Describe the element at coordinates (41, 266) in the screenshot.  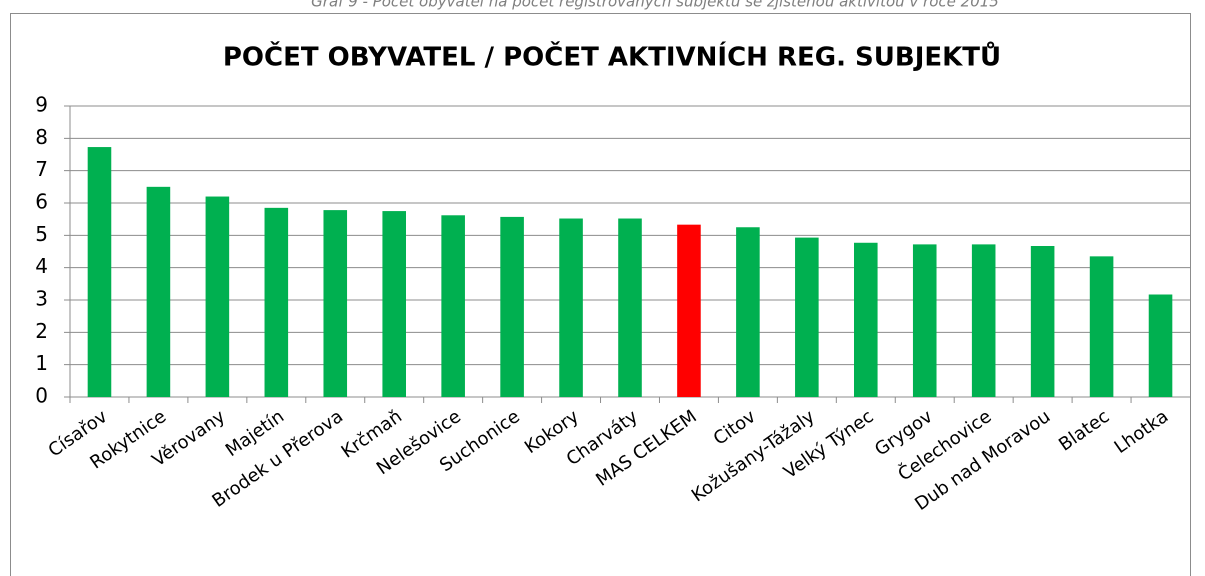
I see `y-tick-label: 4` at that location.